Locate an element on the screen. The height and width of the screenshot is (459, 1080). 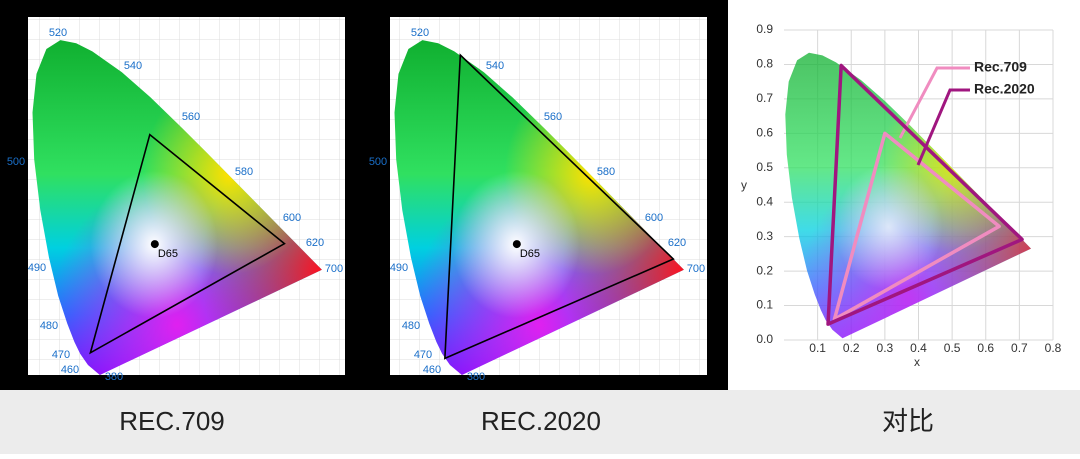
legend-label: Rec.709 is located at coordinates (1000, 67).